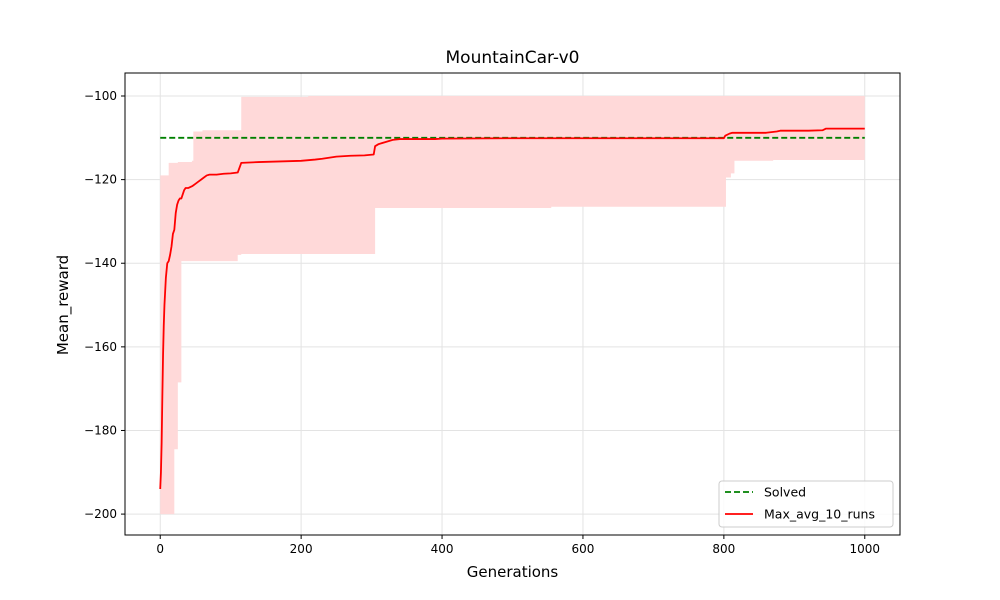  Describe the element at coordinates (864, 549) in the screenshot. I see `x-tick-label: 1000` at that location.